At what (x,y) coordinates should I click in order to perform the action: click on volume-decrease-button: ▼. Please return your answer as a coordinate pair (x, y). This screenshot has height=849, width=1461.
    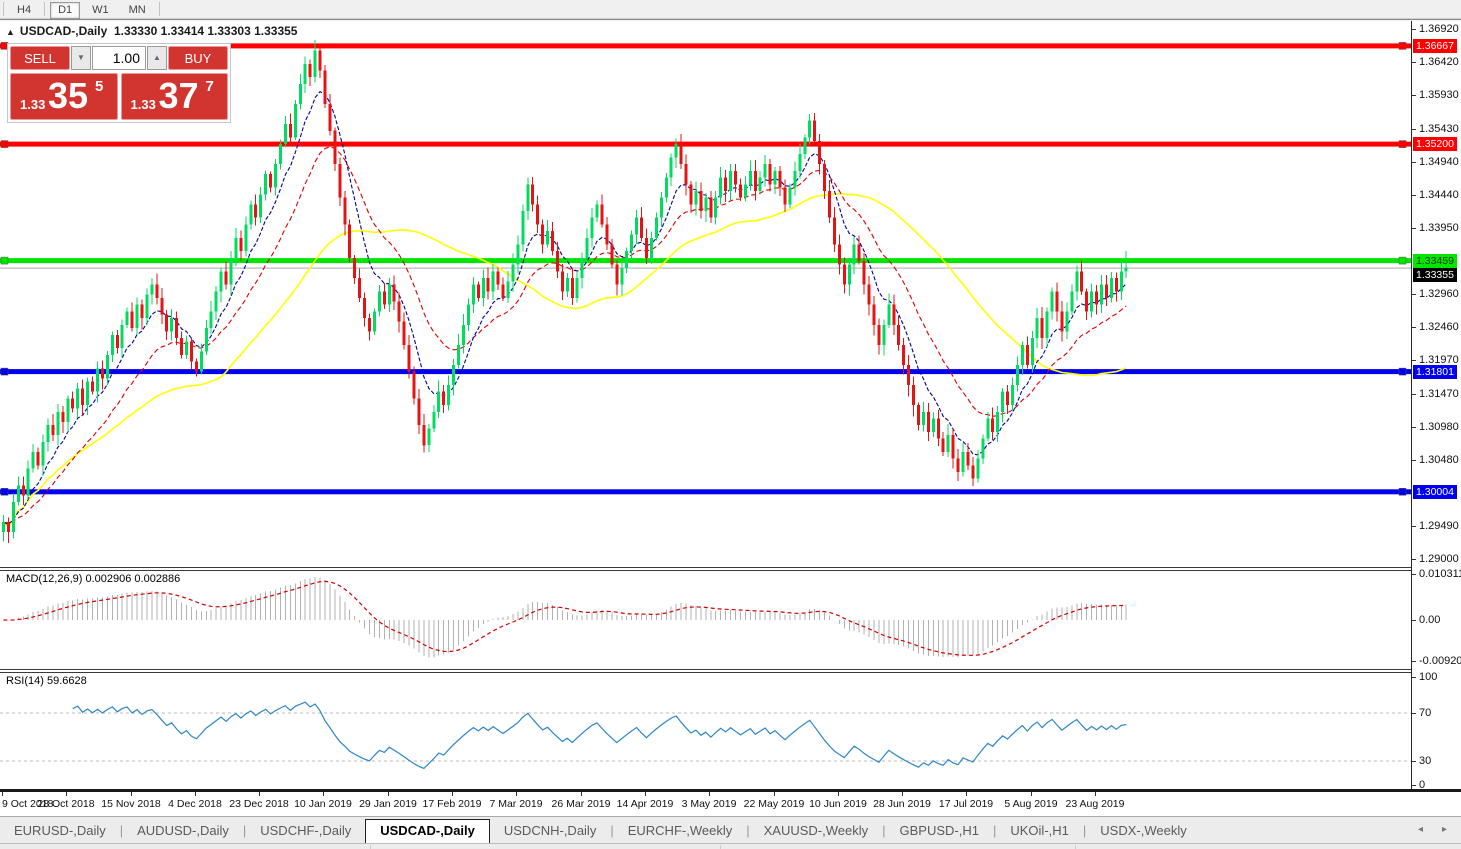
    Looking at the image, I should click on (81, 58).